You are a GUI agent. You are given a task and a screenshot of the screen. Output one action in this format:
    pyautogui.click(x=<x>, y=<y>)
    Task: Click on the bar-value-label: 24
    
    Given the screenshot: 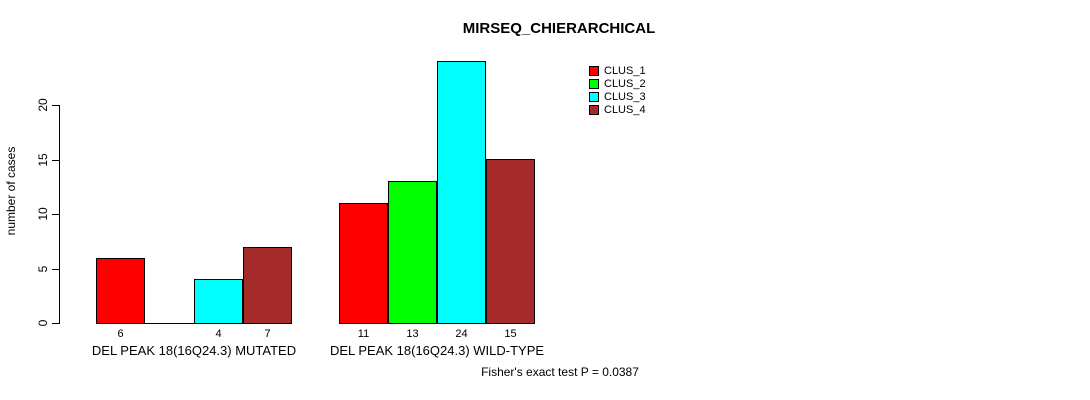 What is the action you would take?
    pyautogui.click(x=461, y=334)
    